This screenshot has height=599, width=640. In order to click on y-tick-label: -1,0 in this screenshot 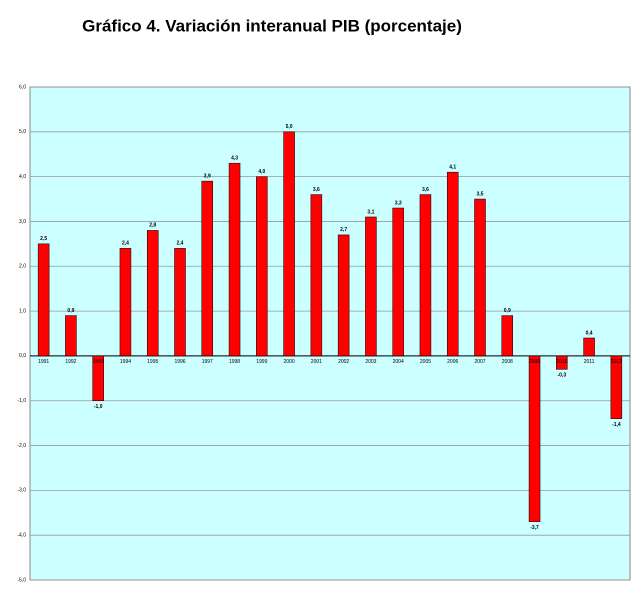, I will do `click(21, 401)`.